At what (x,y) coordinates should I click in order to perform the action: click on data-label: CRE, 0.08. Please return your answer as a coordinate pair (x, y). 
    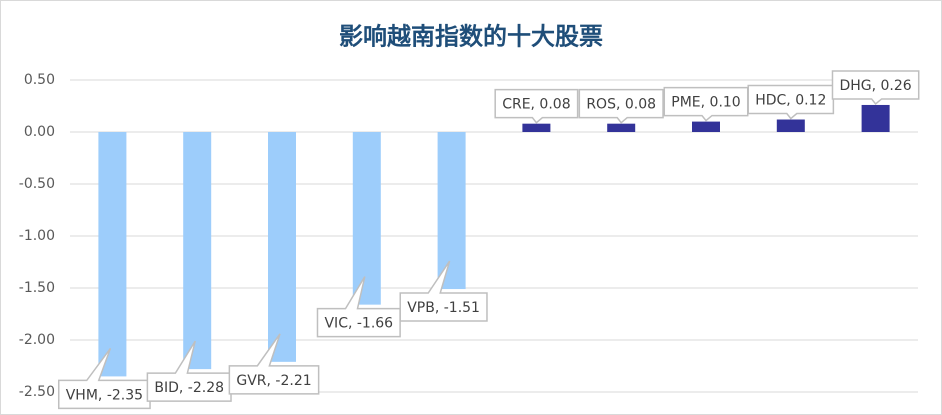
    Looking at the image, I should click on (536, 106).